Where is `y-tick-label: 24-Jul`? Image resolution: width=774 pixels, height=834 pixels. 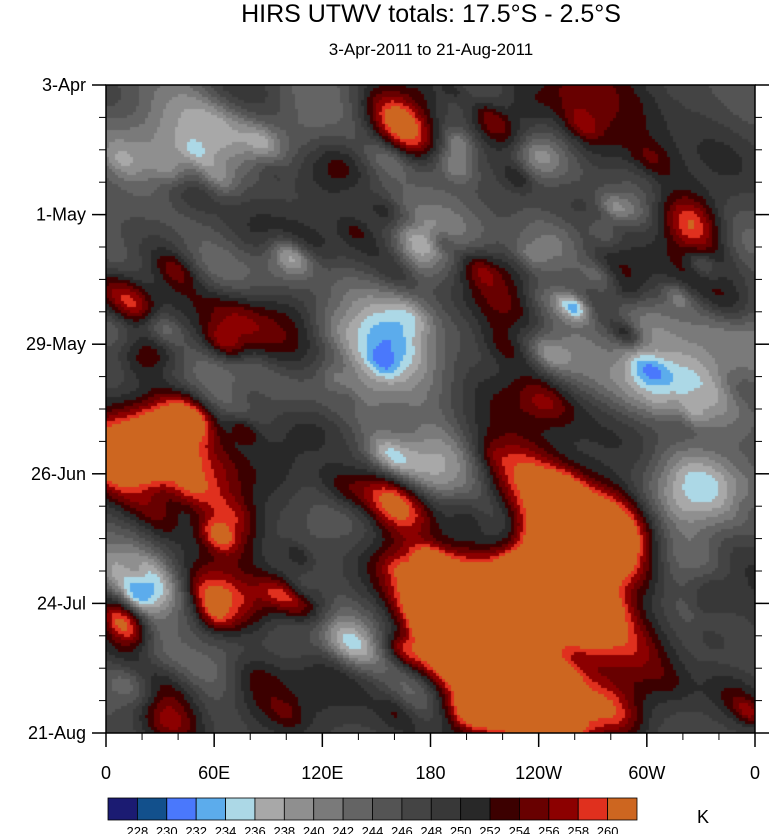 y-tick-label: 24-Jul is located at coordinates (61, 603).